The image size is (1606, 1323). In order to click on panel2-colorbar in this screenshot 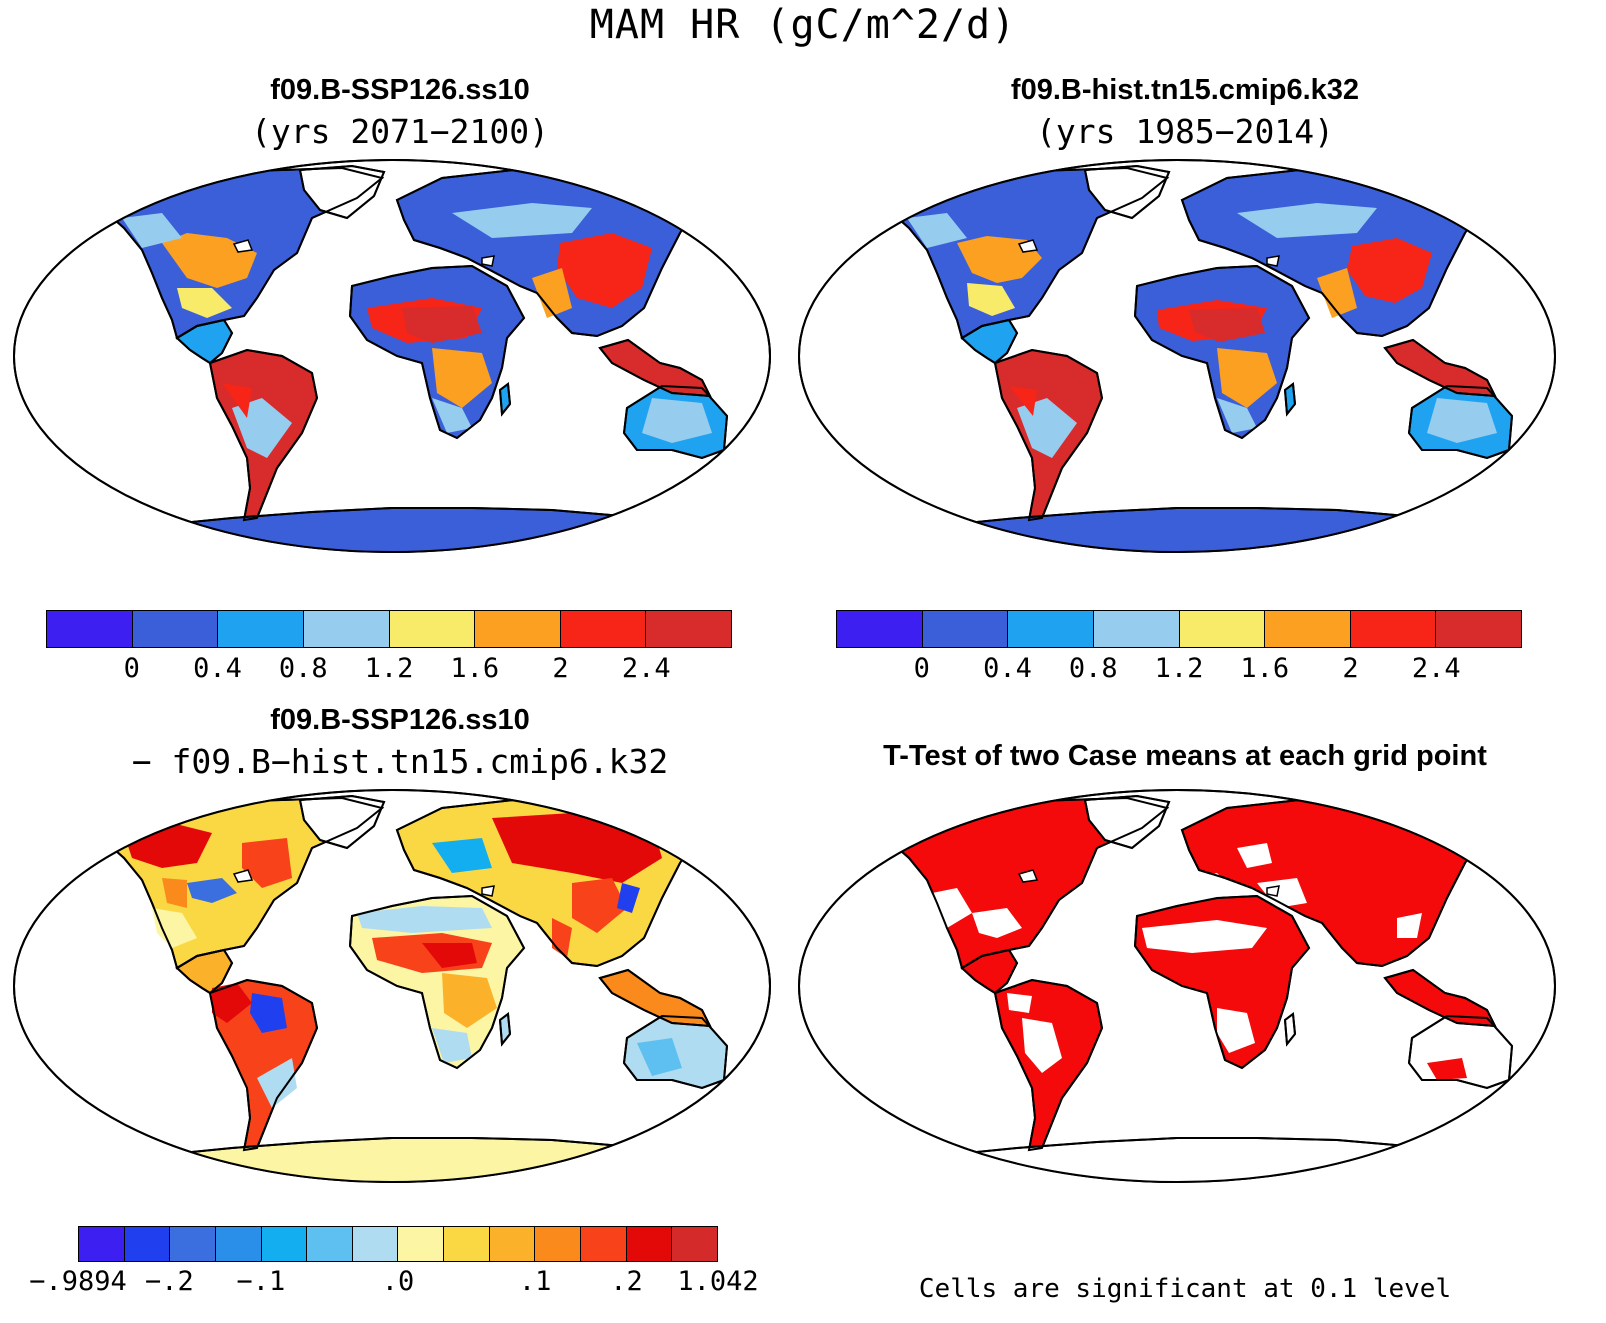, I will do `click(1179, 629)`.